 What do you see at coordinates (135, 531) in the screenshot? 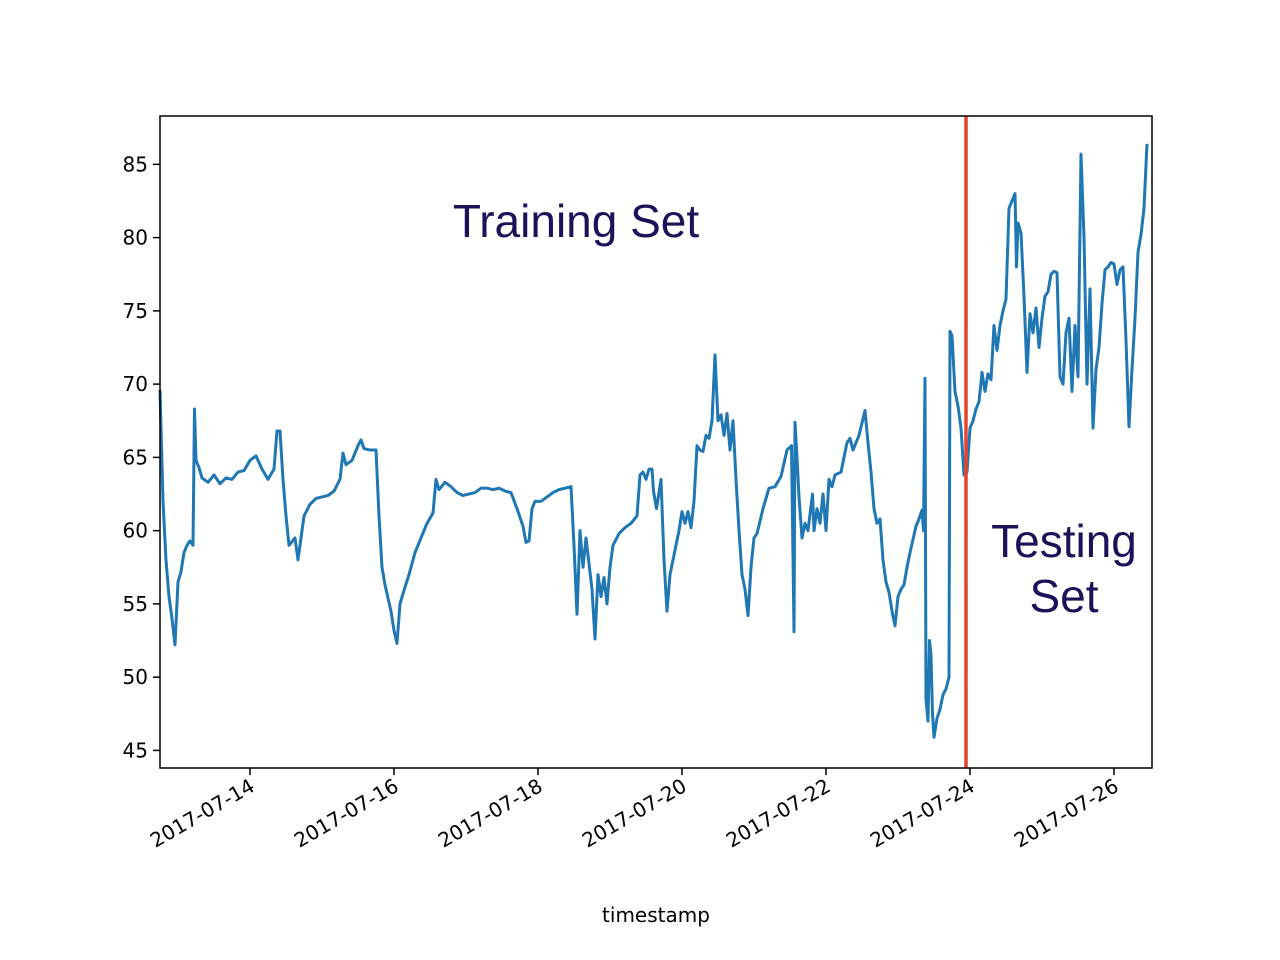
I see `y-tick-label: 60` at bounding box center [135, 531].